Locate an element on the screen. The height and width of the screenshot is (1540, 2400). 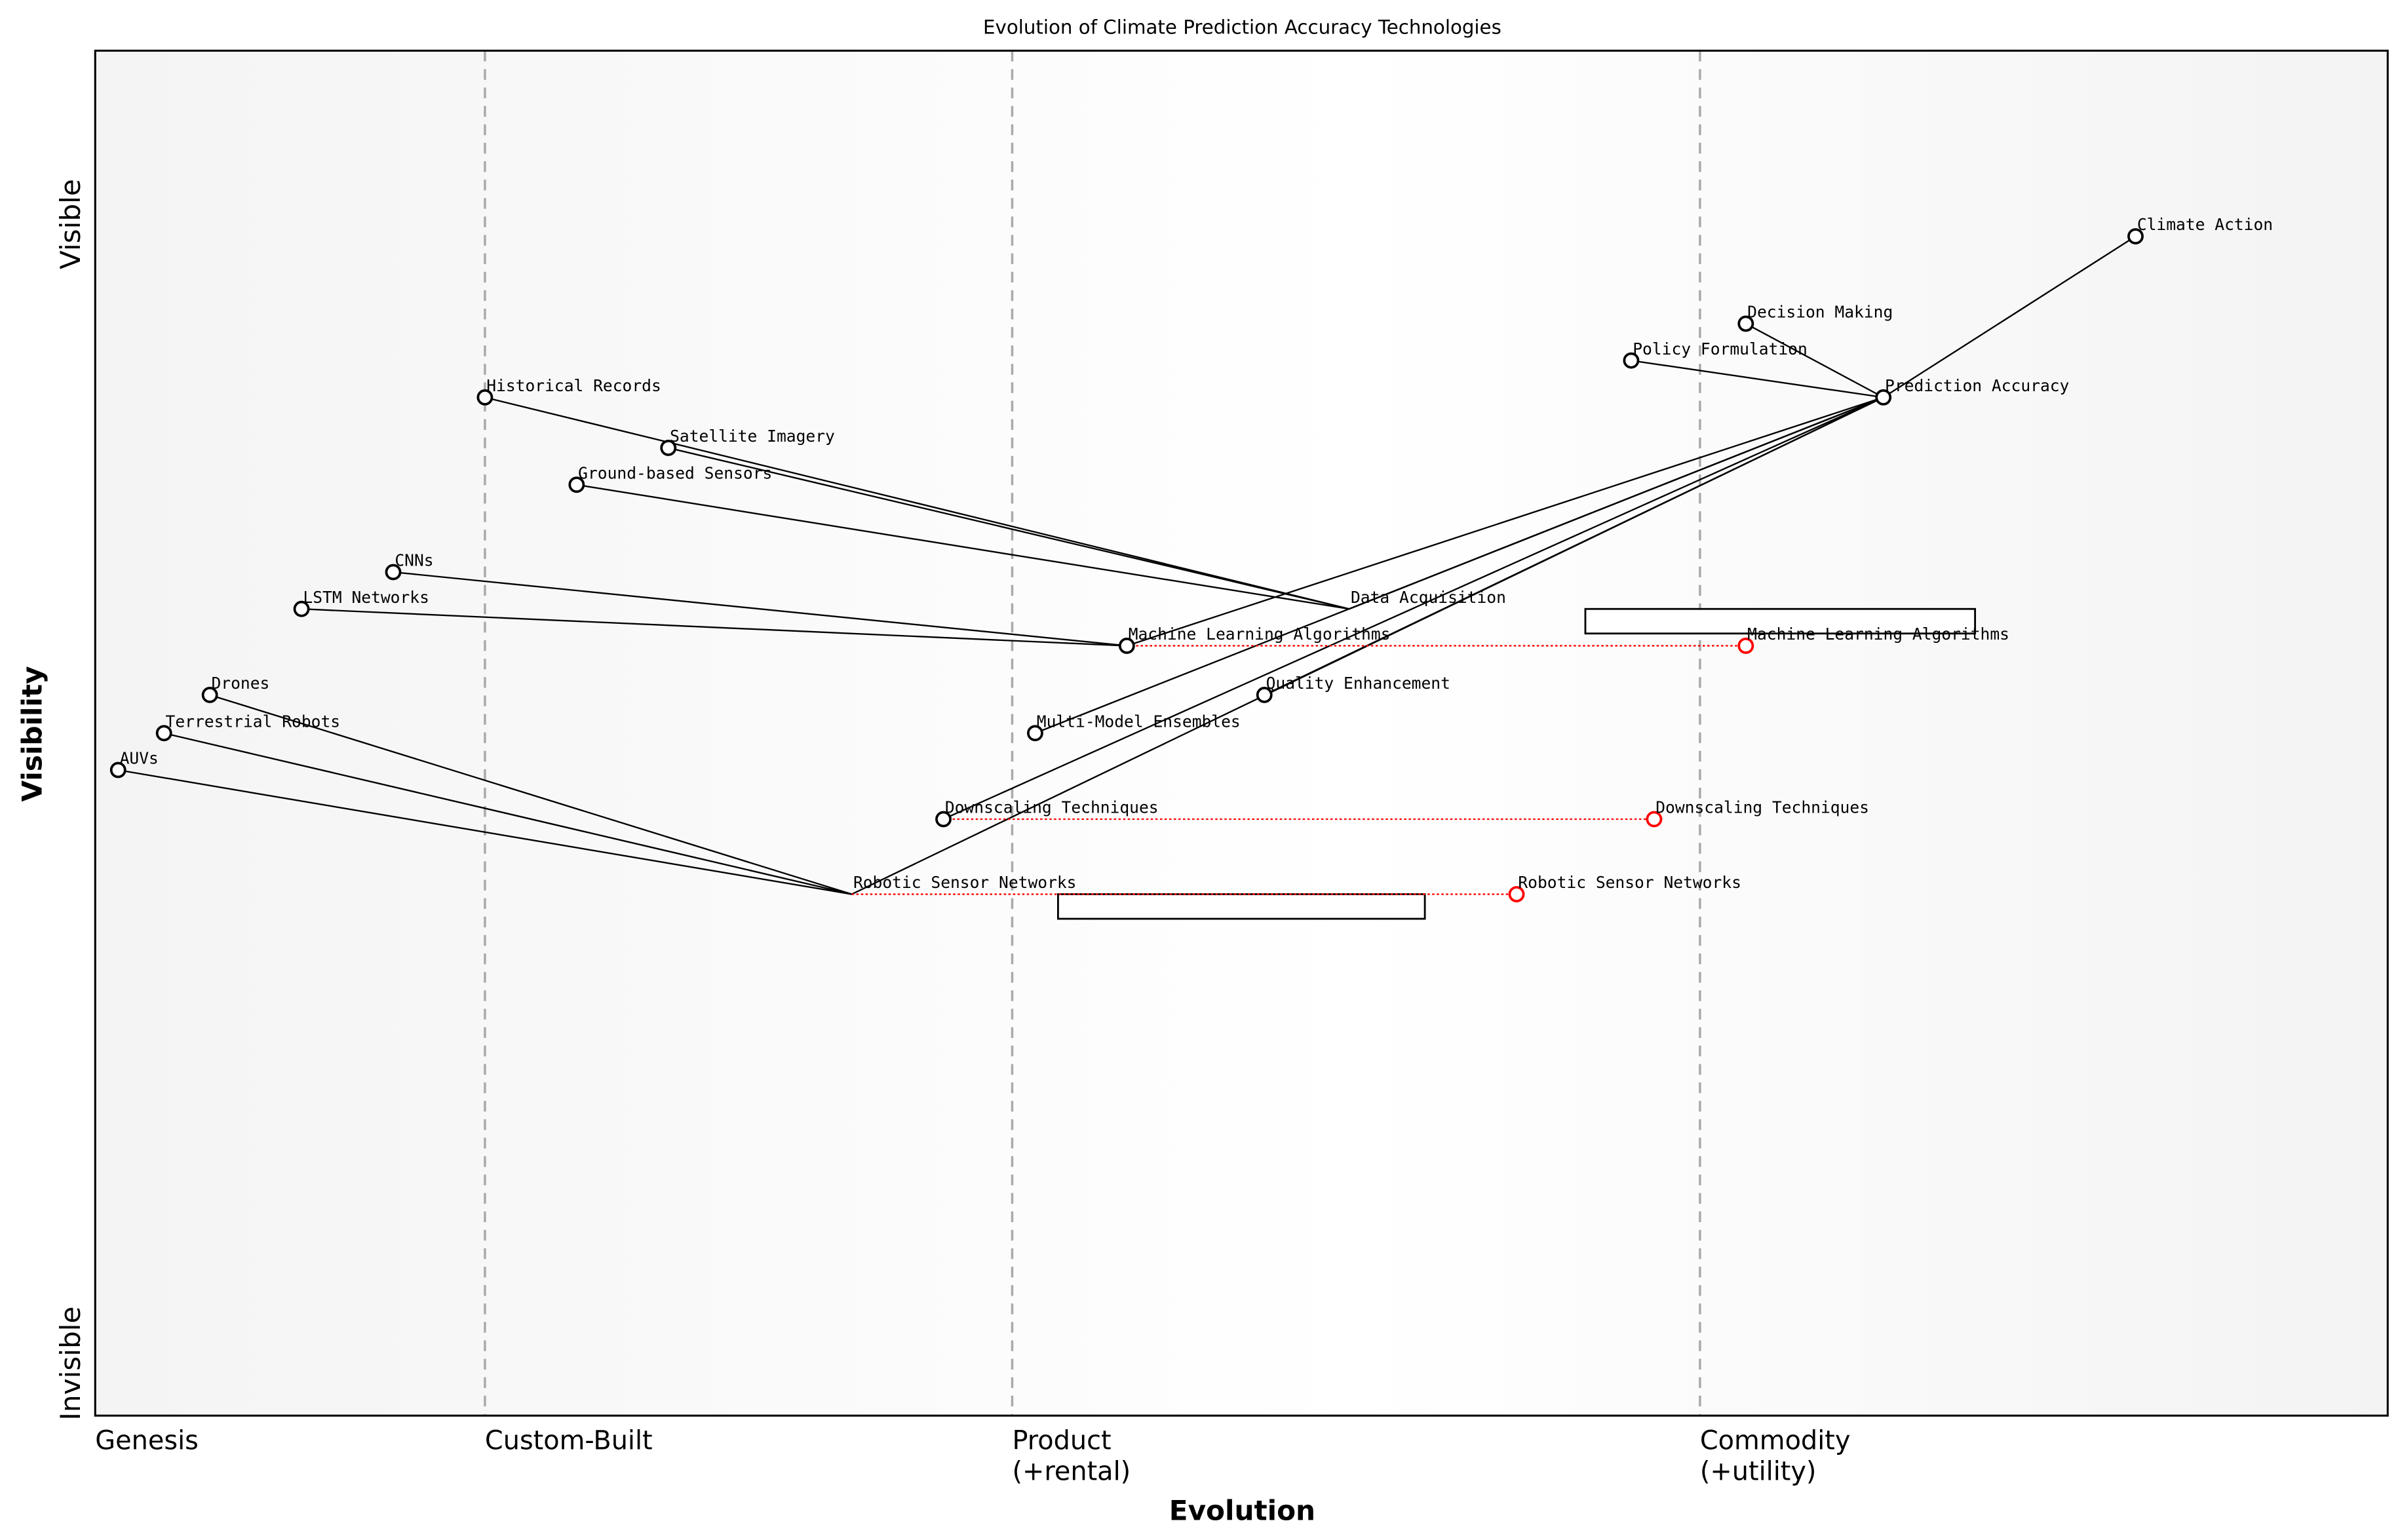
link-data-acquisition-to-satellite-imagery is located at coordinates (1008, 528).